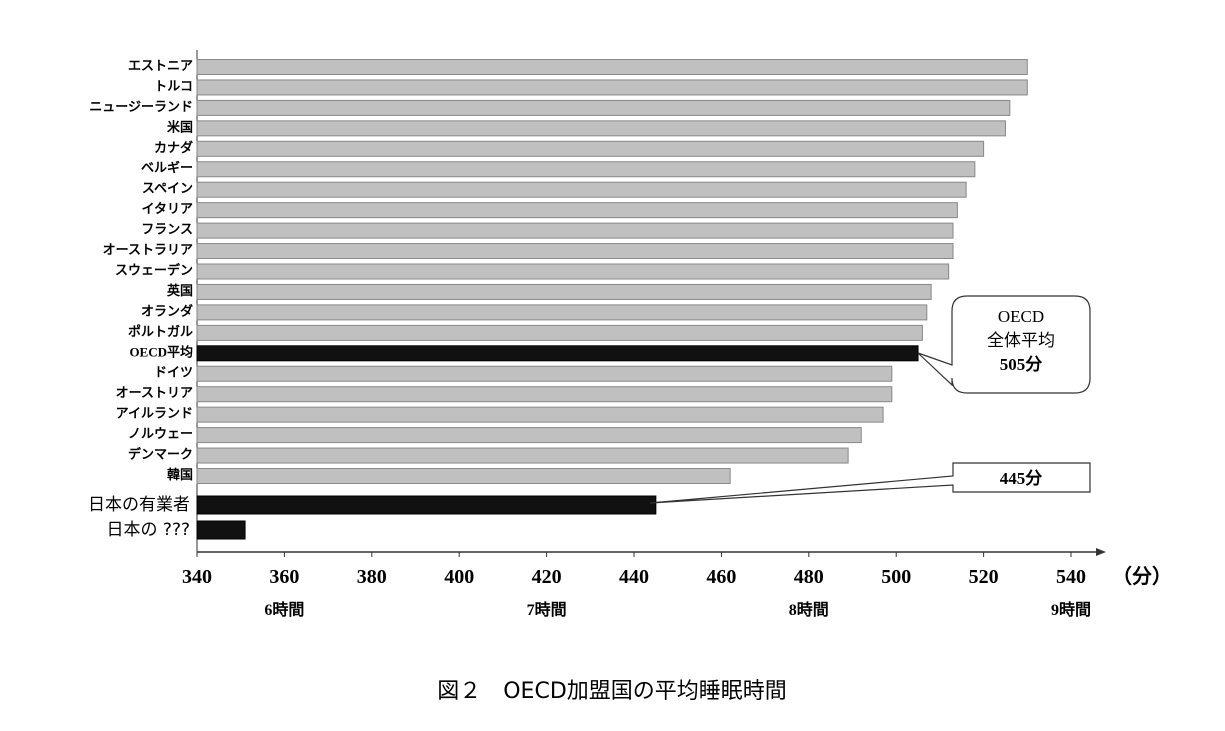 The image size is (1225, 731). I want to click on category-label: オーストリア, so click(154, 392).